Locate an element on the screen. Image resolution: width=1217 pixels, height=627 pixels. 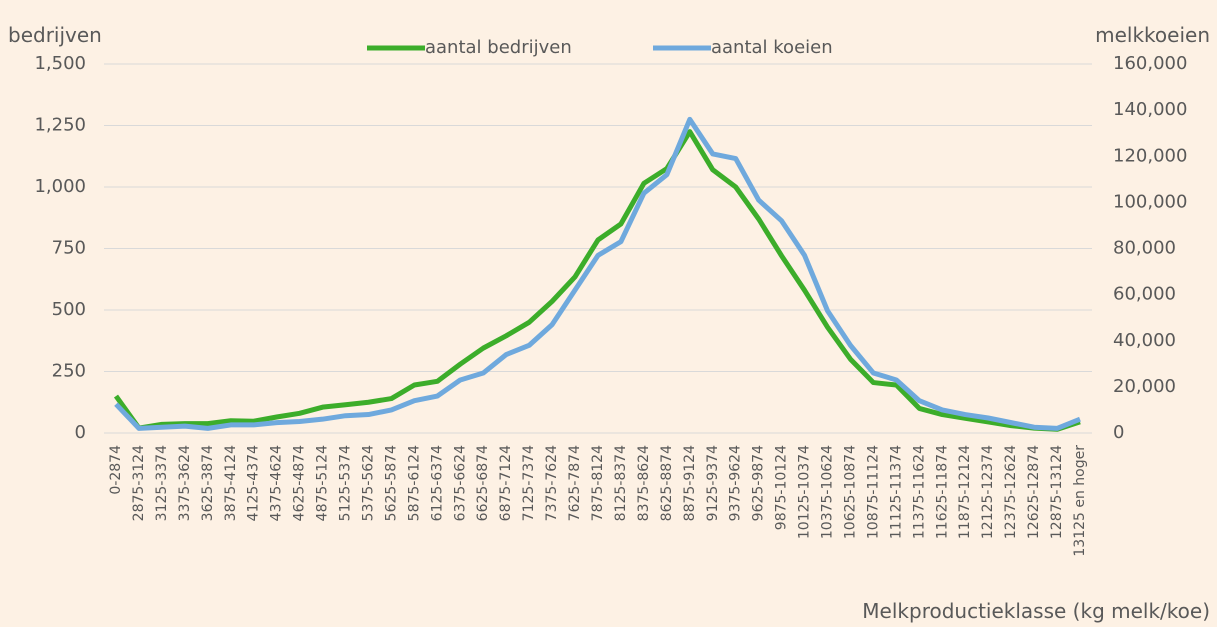
y2-tick-label: 120,000 is located at coordinates (1150, 155).